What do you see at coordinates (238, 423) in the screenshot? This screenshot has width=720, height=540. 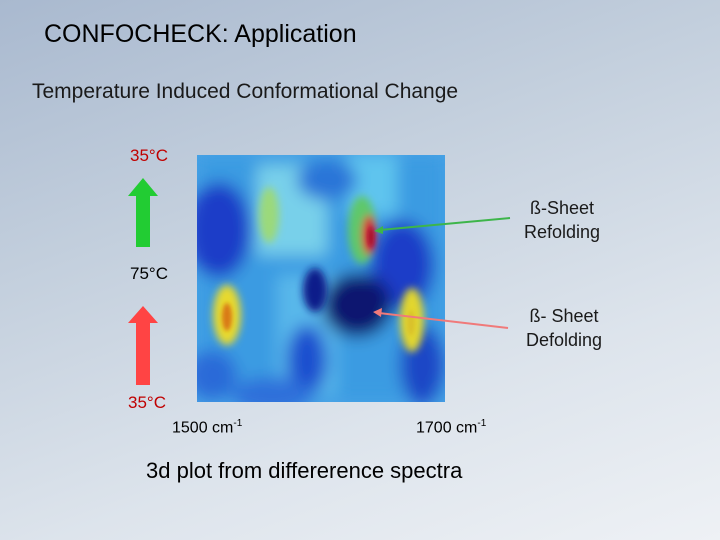 I see `wavenumber-left-exponent: -1` at bounding box center [238, 423].